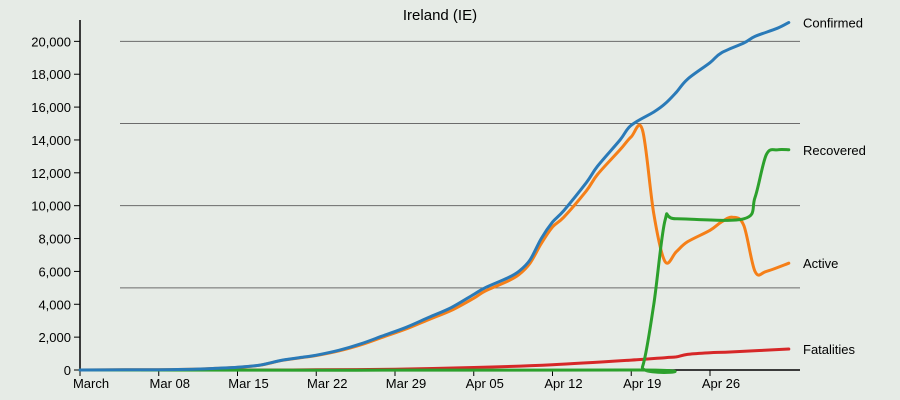 This screenshot has width=900, height=400. I want to click on x-tick-label: Apr 12, so click(563, 383).